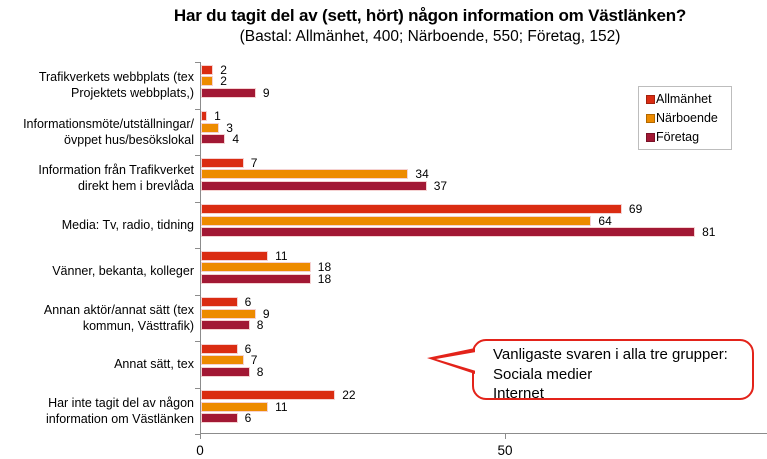  Describe the element at coordinates (349, 395) in the screenshot. I see `value-label: 22` at that location.